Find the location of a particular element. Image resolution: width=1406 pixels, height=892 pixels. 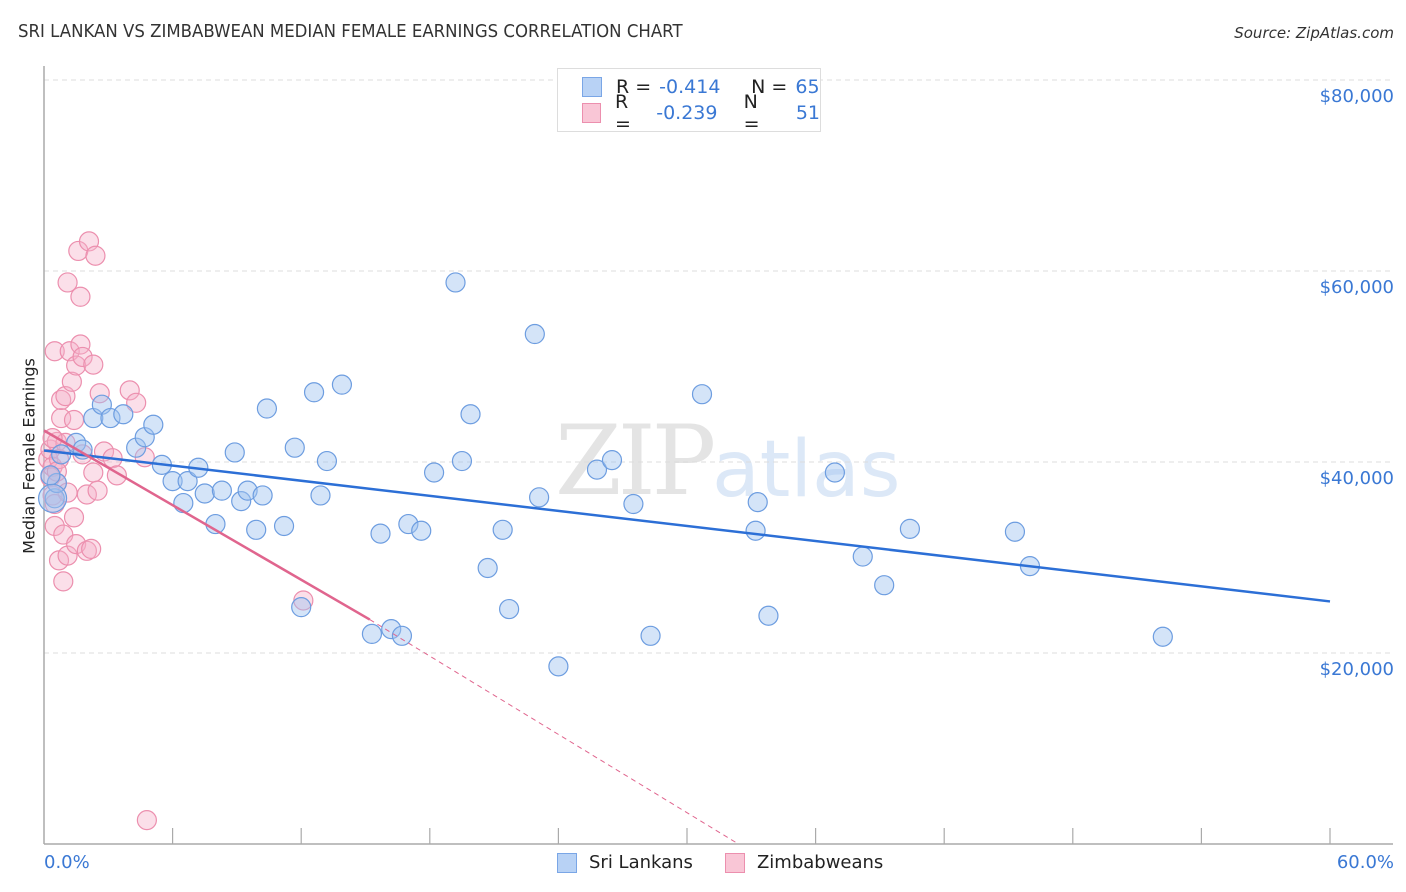

y-axis-label: Median Female Earnings is located at coordinates (29, 456).